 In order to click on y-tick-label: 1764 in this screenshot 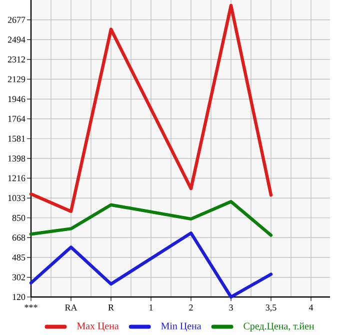, I will do `click(17, 119)`.